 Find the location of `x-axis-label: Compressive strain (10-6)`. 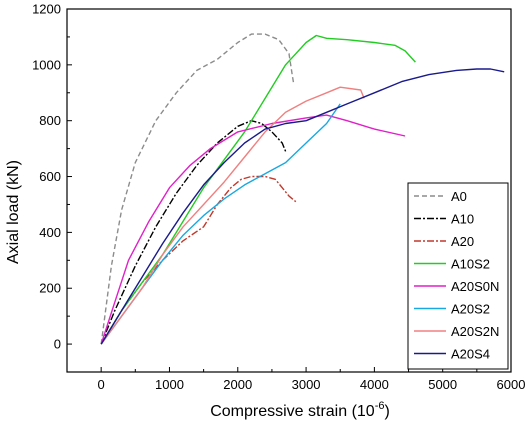

x-axis-label: Compressive strain (10-6) is located at coordinates (300, 410).